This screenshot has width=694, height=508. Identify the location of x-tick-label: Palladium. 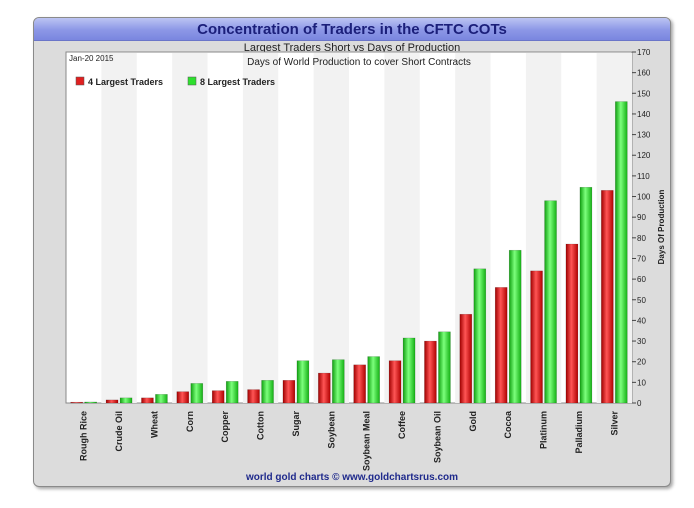
(579, 432).